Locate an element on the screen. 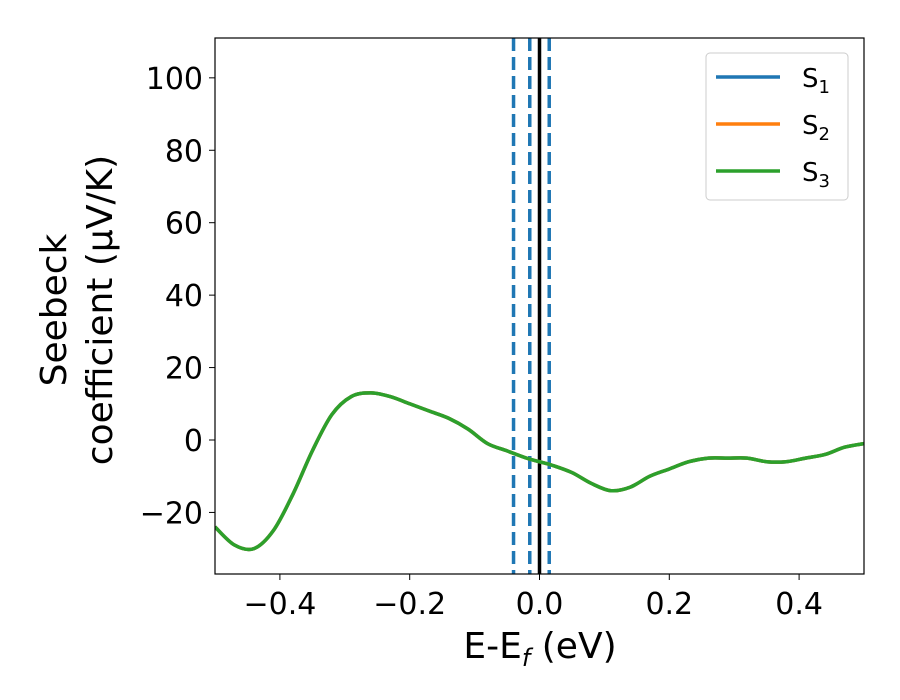  x-axis-label: E-Ef (eV) is located at coordinates (539, 649).